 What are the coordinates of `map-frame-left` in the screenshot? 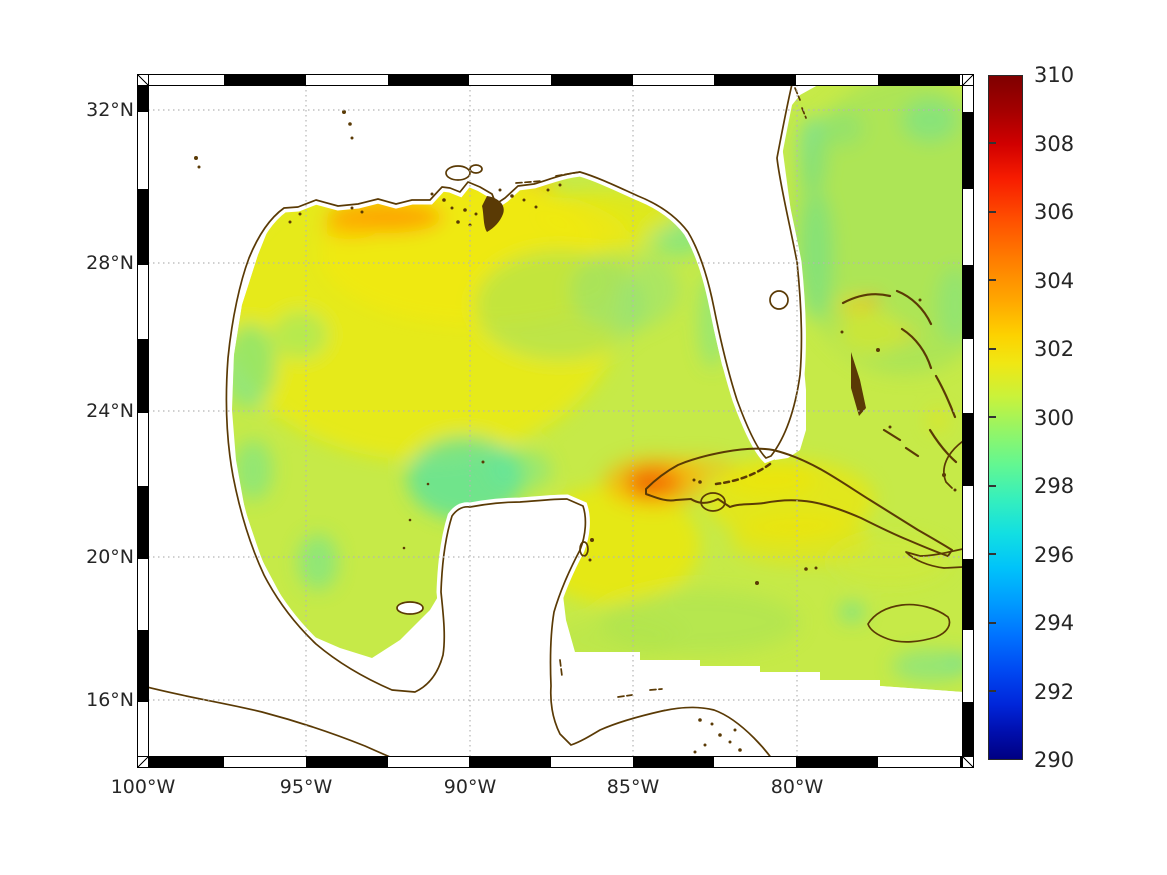 It's located at (143, 421).